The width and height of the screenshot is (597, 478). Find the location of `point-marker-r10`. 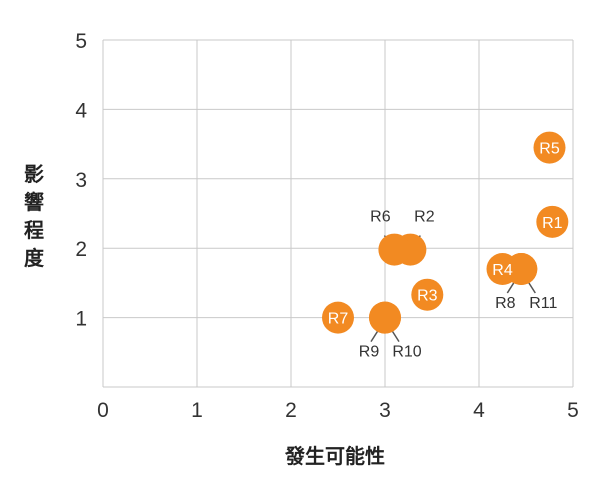

point-marker-r10 is located at coordinates (385, 317).